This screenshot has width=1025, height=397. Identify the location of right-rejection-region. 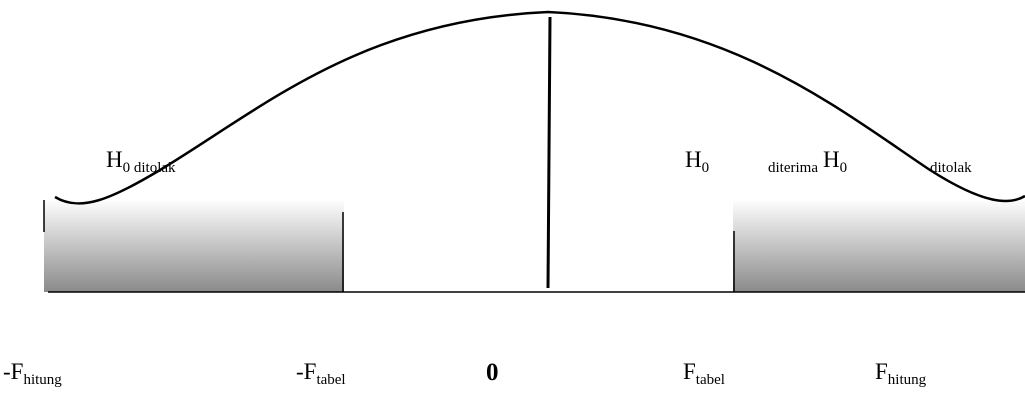
(879, 245).